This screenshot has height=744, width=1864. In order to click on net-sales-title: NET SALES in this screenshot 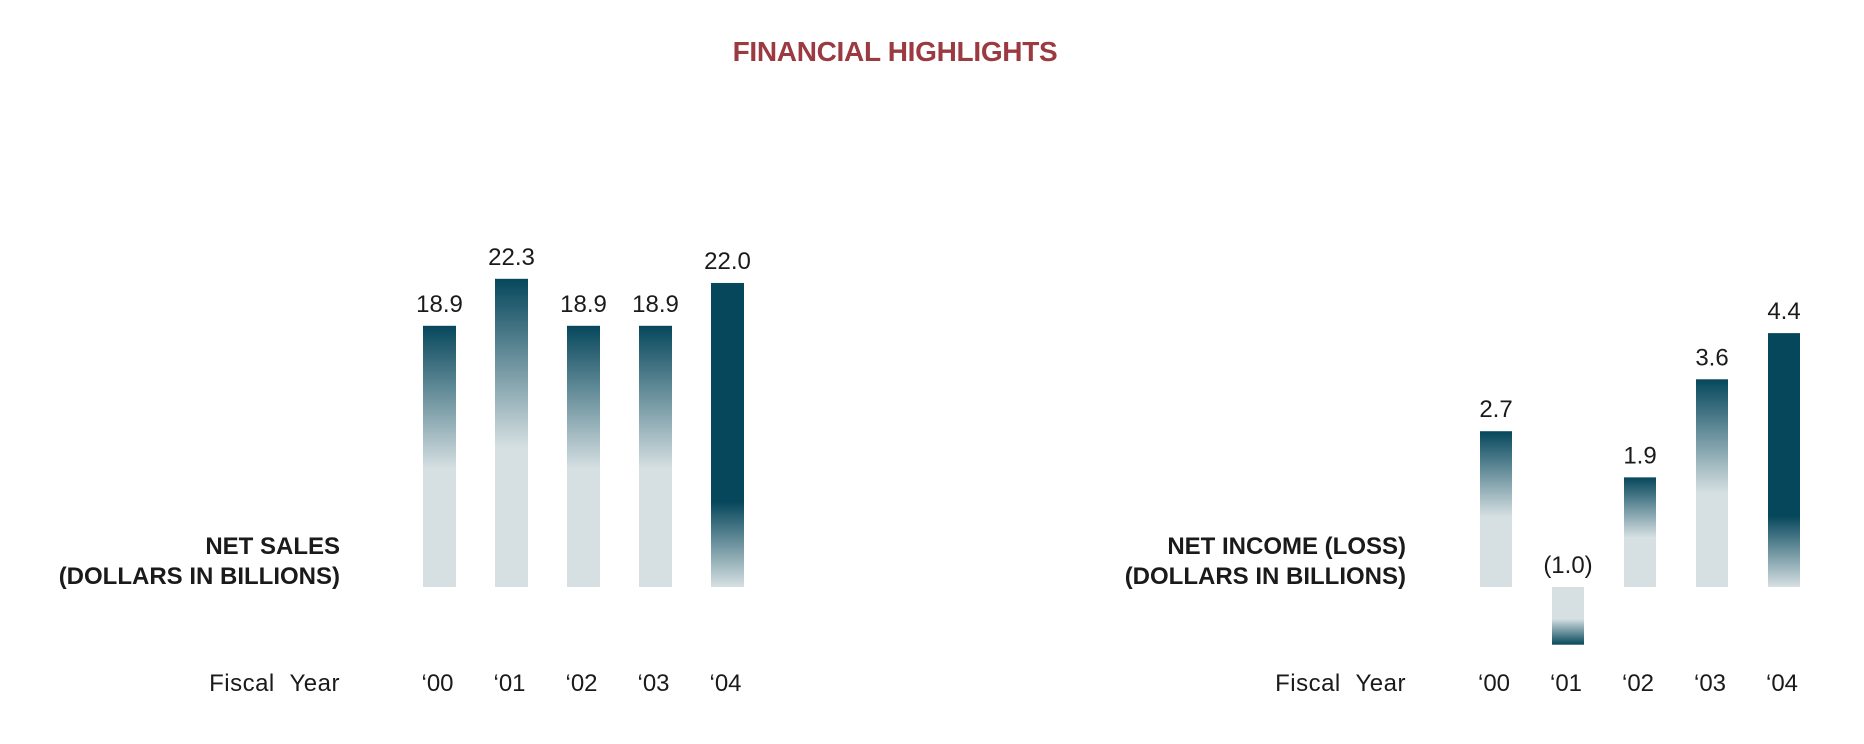, I will do `click(272, 546)`.